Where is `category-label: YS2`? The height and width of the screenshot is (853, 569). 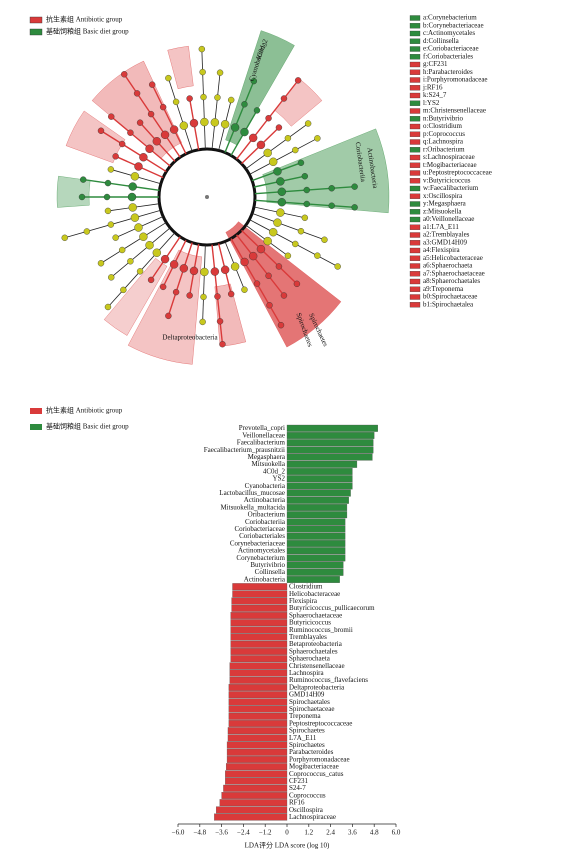 category-label: YS2 is located at coordinates (279, 479).